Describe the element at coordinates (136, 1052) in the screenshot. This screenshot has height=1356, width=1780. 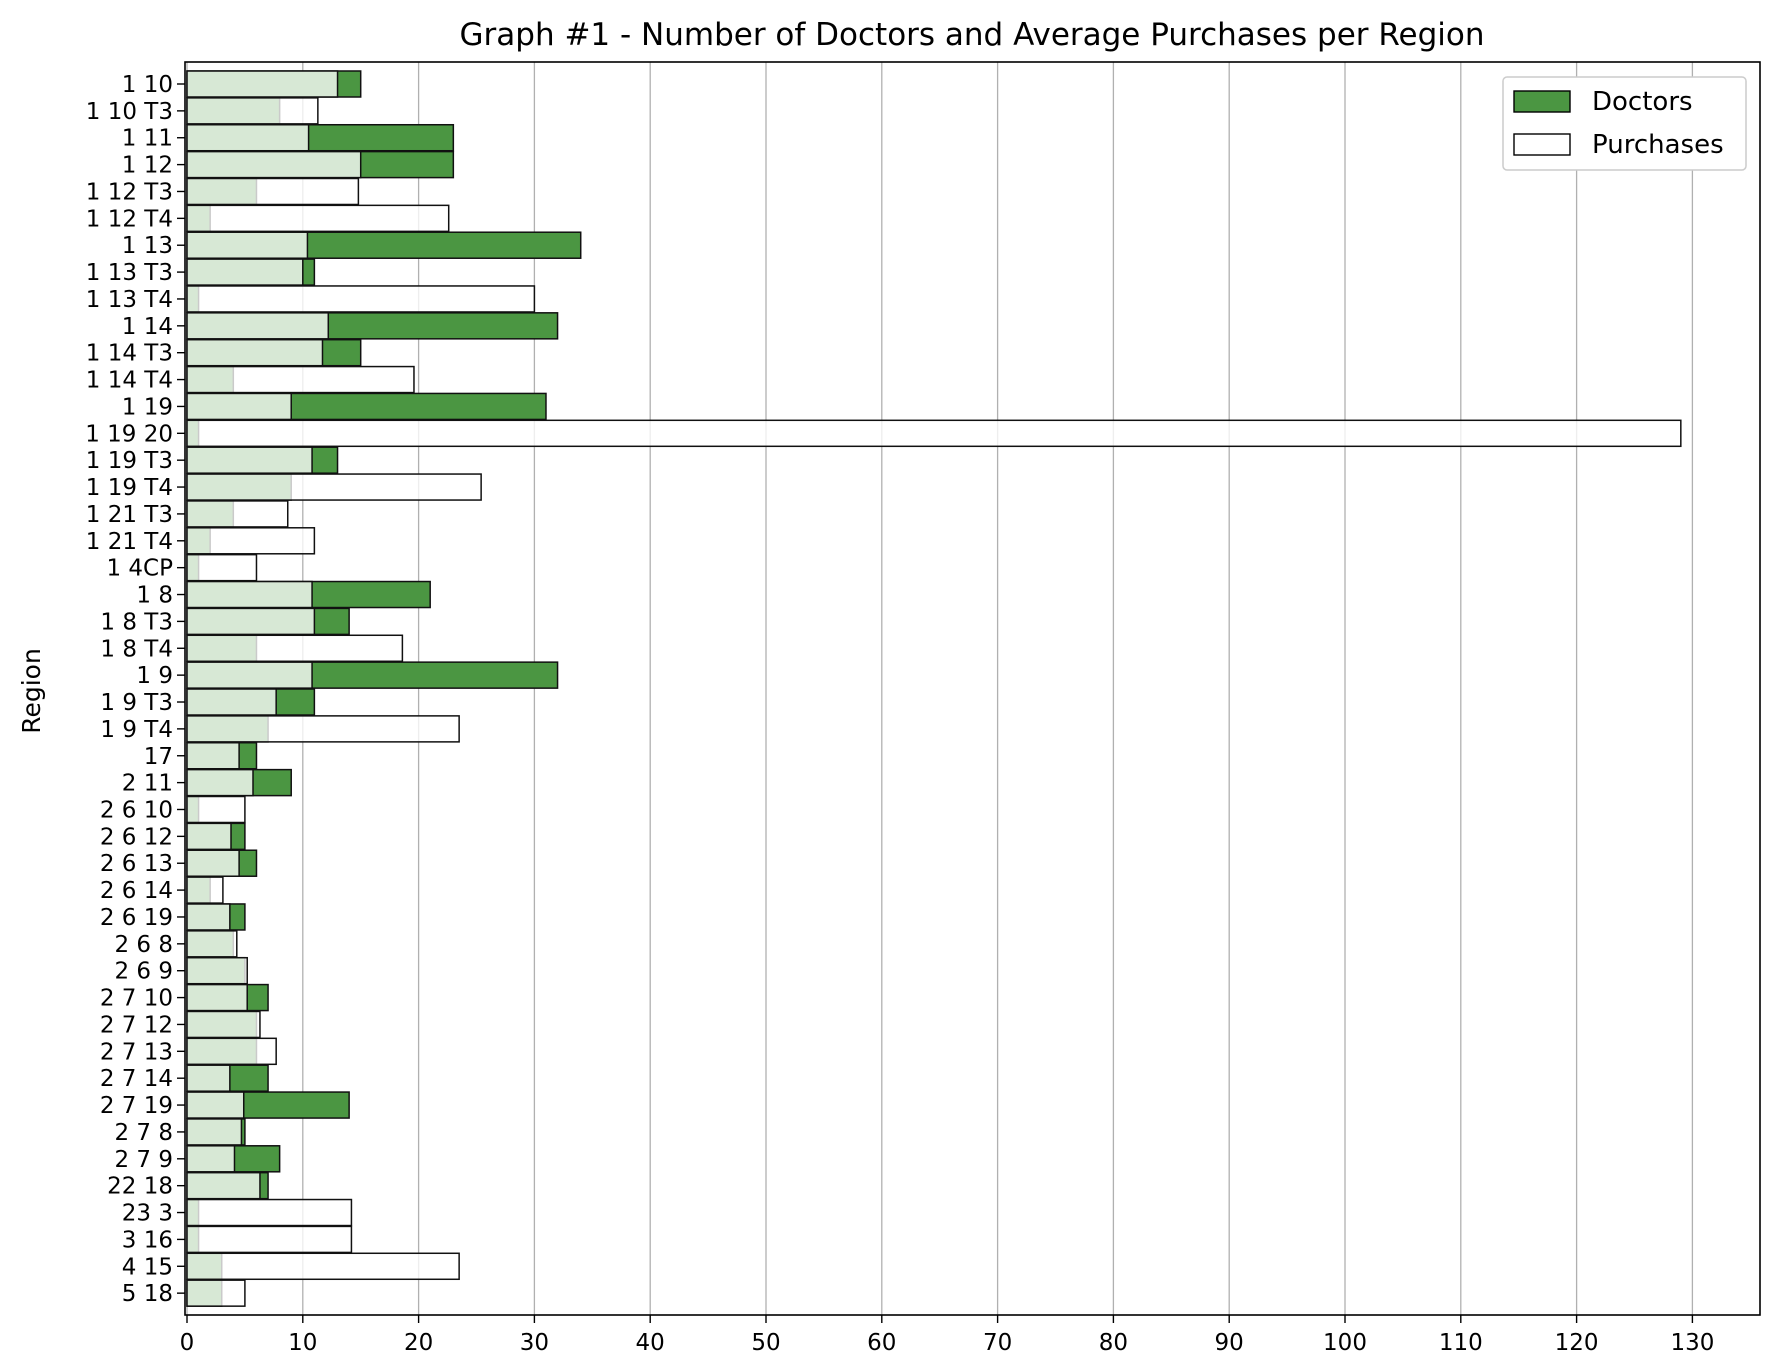
I see `y-tick-label: 2 7 13` at that location.